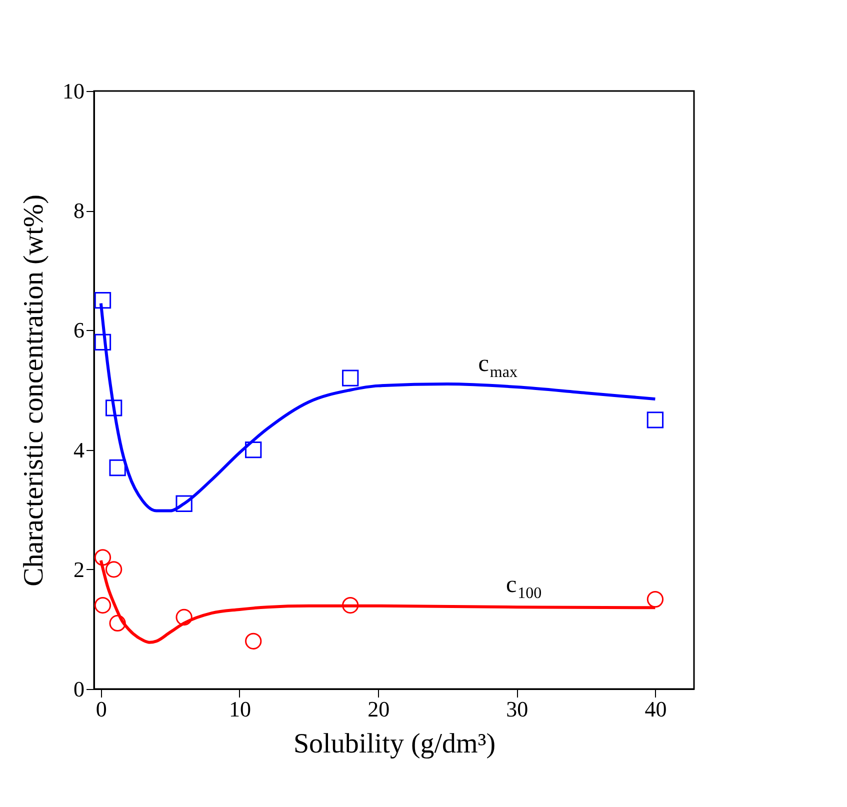  Describe the element at coordinates (394, 744) in the screenshot. I see `x-axis-title: Solubility (g/dm³)` at that location.